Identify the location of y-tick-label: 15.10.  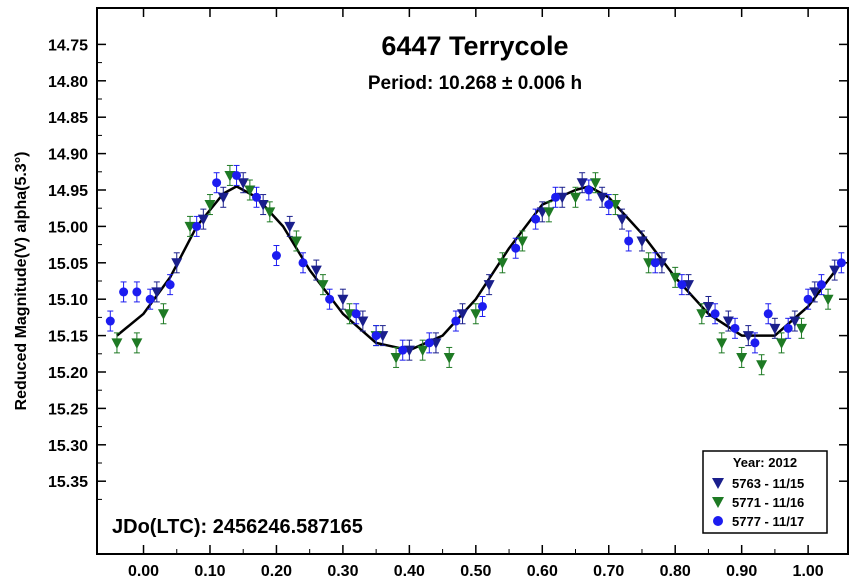
(68, 300).